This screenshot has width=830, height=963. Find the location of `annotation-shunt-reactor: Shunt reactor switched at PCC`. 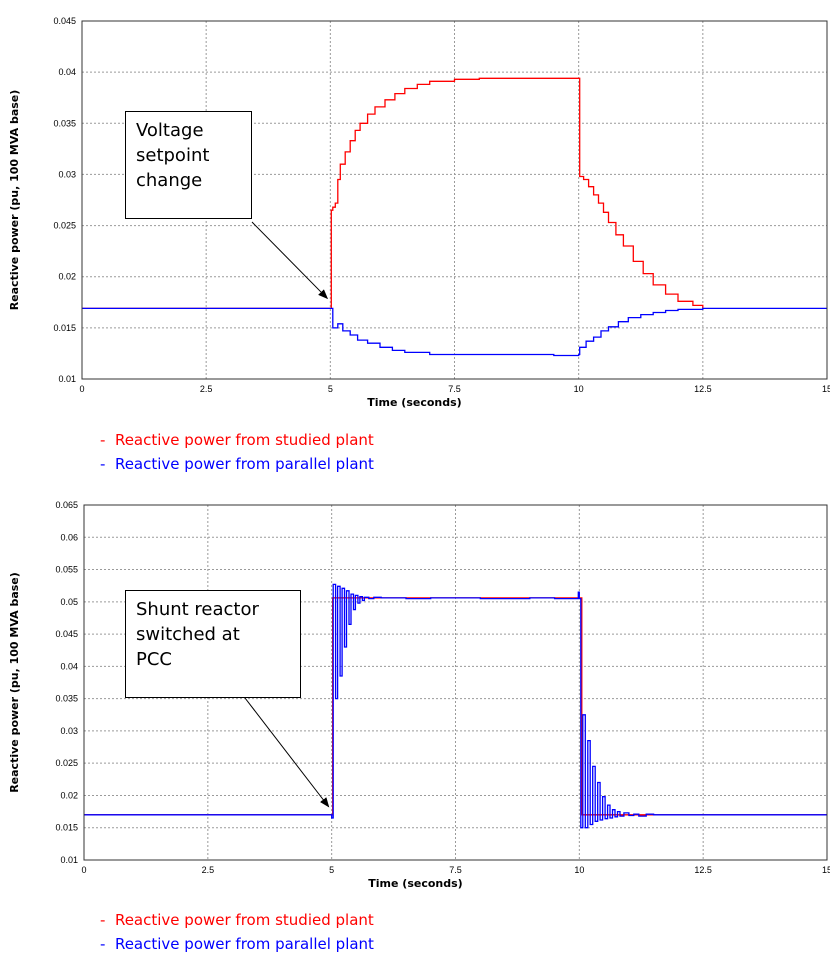

annotation-shunt-reactor: Shunt reactor switched at PCC is located at coordinates (213, 644).